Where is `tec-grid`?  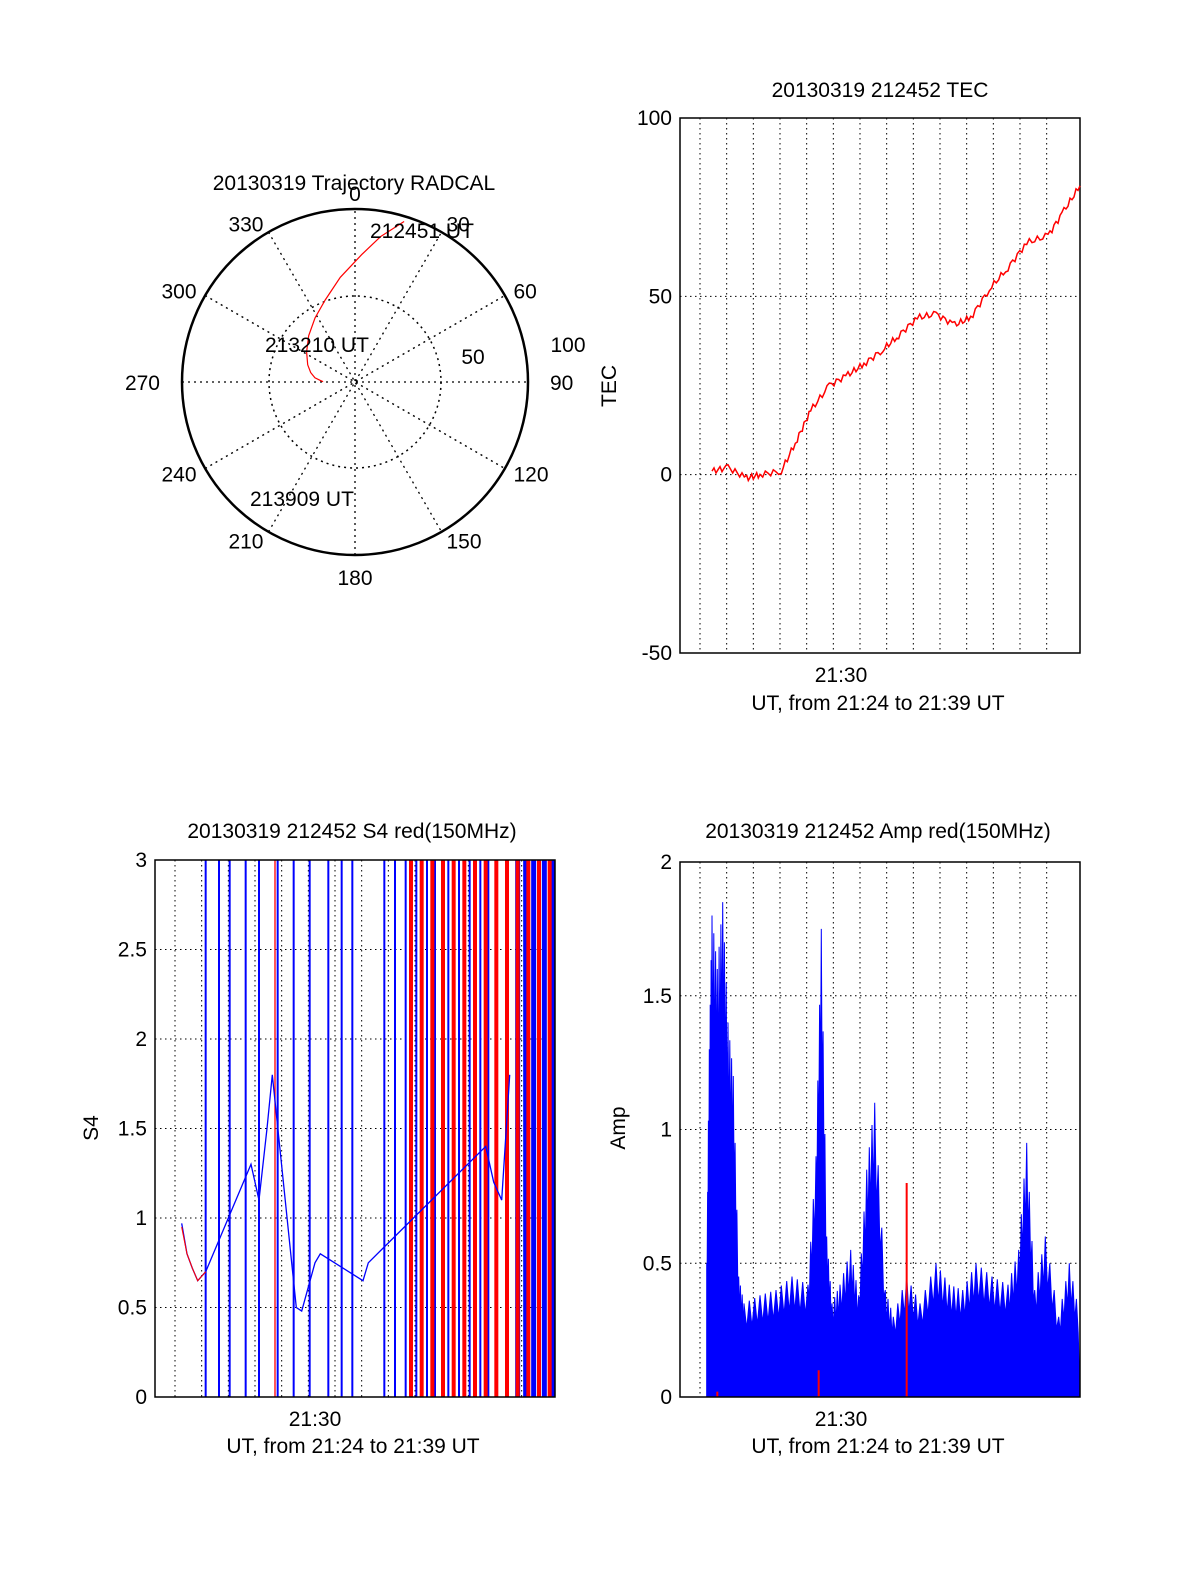
tec-grid is located at coordinates (880, 385).